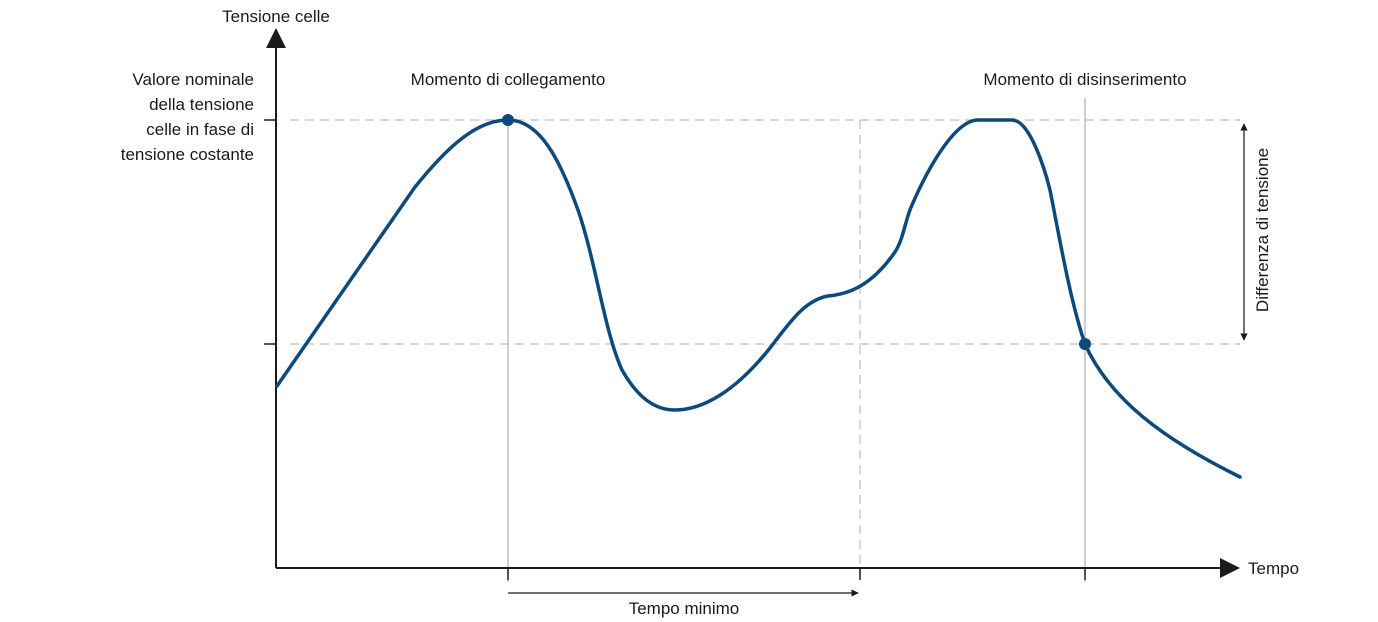 Image resolution: width=1378 pixels, height=622 pixels. Describe the element at coordinates (1273, 568) in the screenshot. I see `x-axis-title: Tempo` at that location.